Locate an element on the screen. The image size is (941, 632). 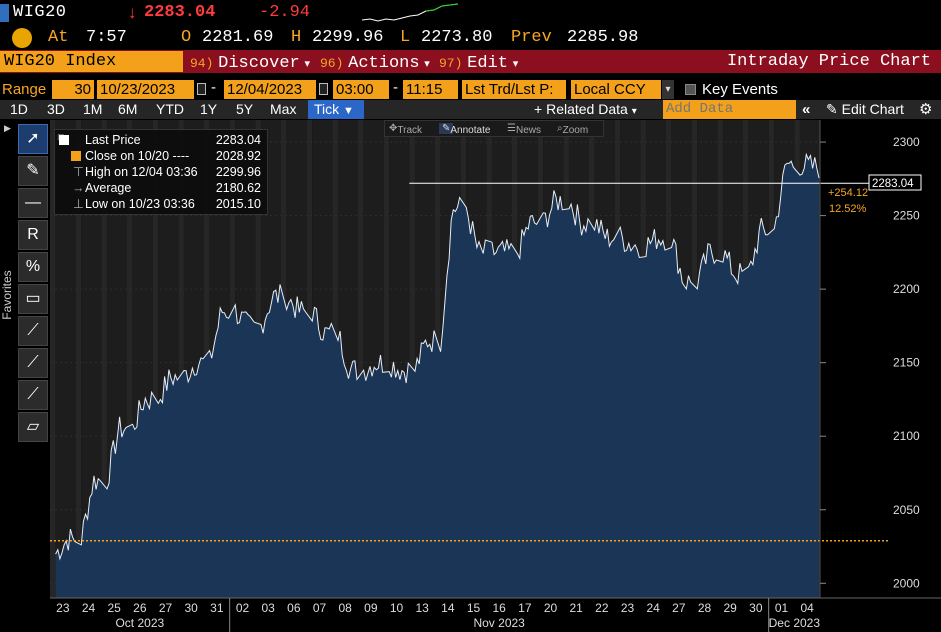
line-tool: — is located at coordinates (33, 203).